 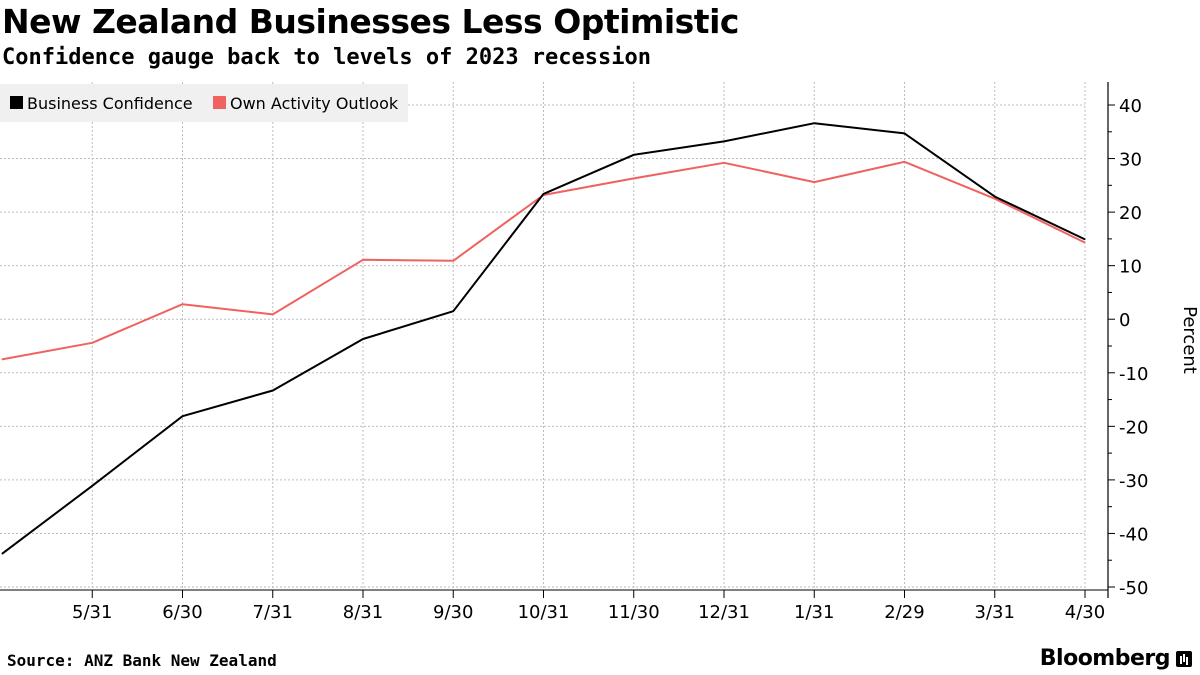 What do you see at coordinates (1133, 427) in the screenshot?
I see `y-tick-label: -20` at bounding box center [1133, 427].